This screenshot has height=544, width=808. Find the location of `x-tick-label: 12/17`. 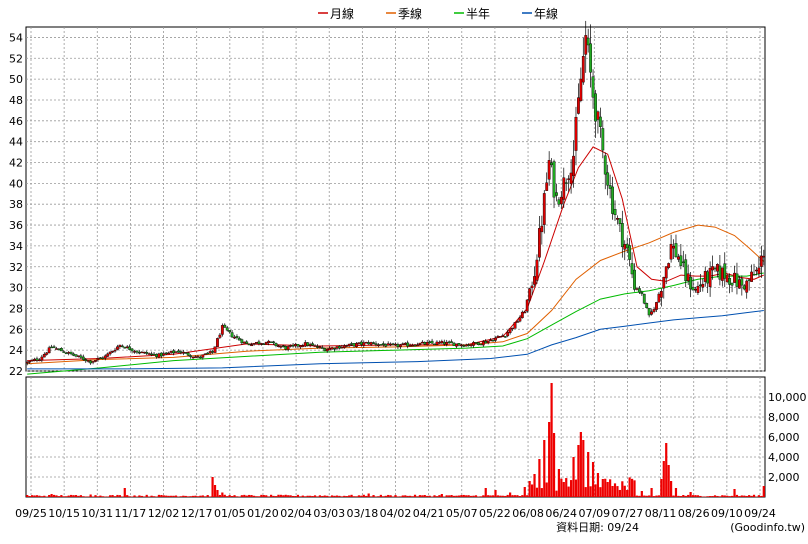

x-tick-label: 12/17 is located at coordinates (197, 513).